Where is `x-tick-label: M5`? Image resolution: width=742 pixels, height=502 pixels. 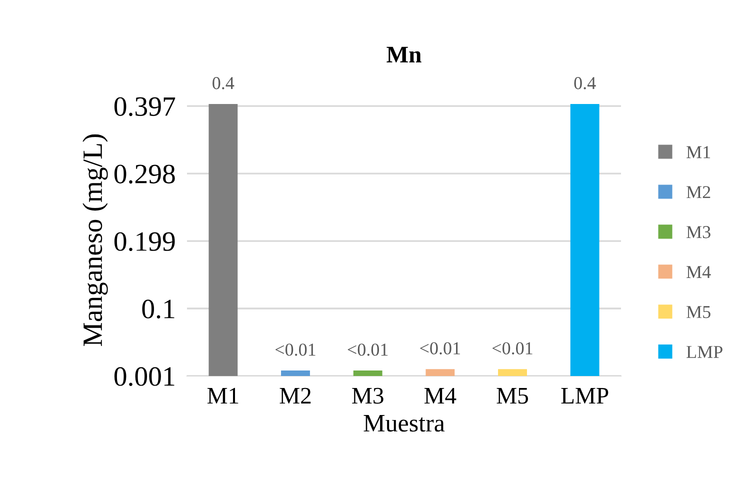 x-tick-label: M5 is located at coordinates (512, 396).